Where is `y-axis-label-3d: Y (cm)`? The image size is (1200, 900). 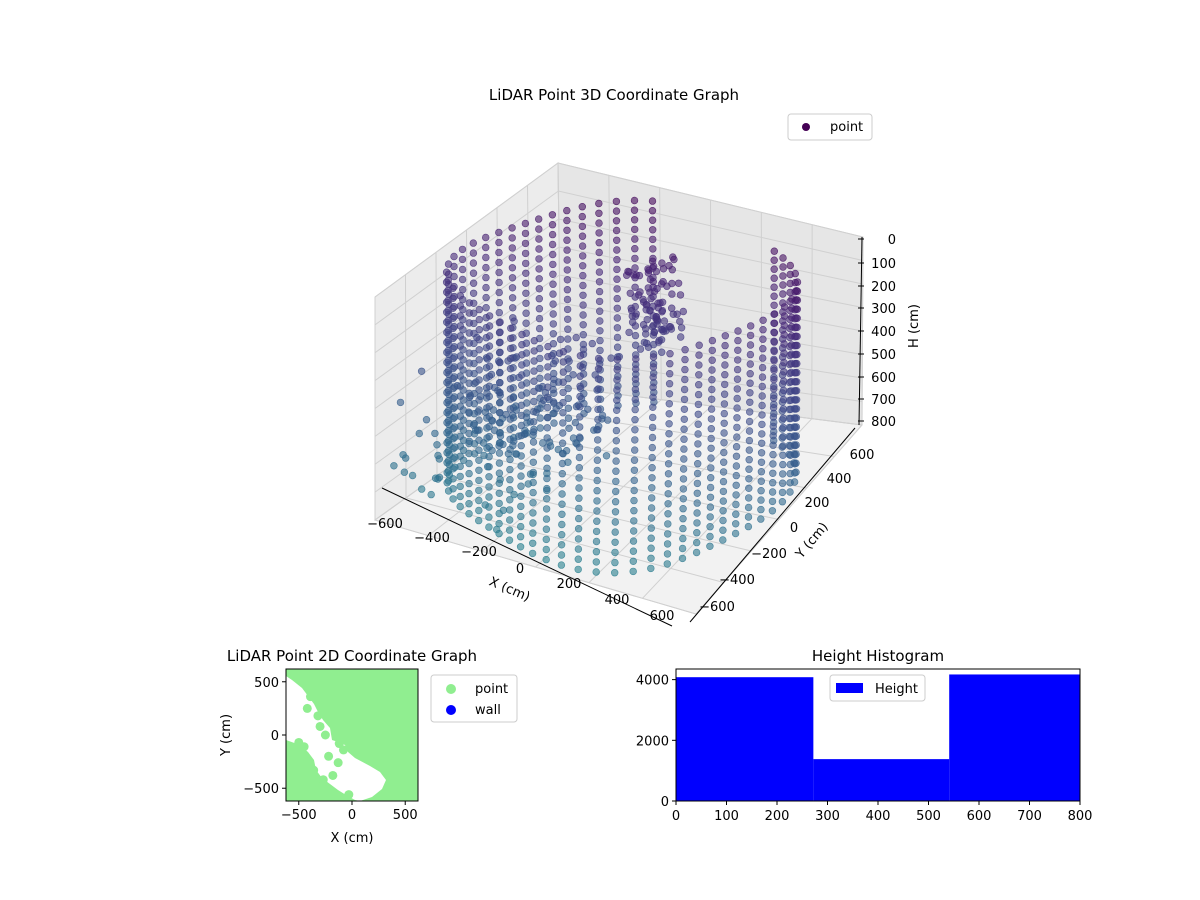
y-axis-label-3d: Y (cm) is located at coordinates (811, 541).